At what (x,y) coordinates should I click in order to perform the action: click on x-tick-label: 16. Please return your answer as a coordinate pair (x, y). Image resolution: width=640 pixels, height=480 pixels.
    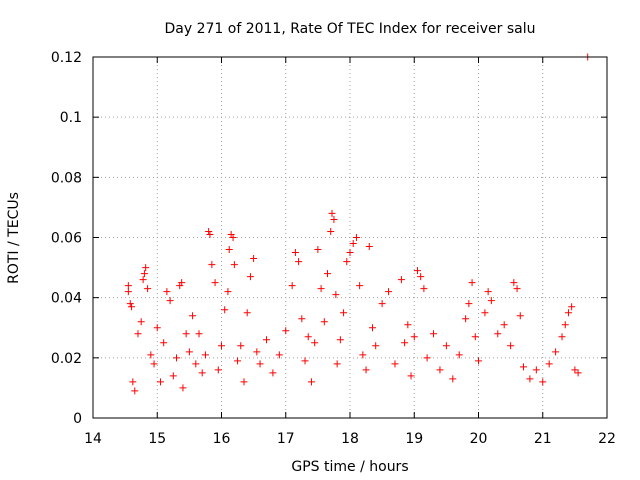
    Looking at the image, I should click on (222, 439).